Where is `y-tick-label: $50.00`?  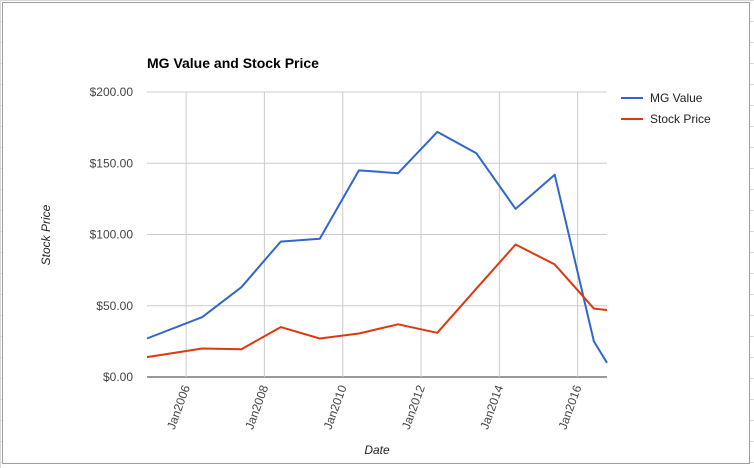 y-tick-label: $50.00 is located at coordinates (114, 306).